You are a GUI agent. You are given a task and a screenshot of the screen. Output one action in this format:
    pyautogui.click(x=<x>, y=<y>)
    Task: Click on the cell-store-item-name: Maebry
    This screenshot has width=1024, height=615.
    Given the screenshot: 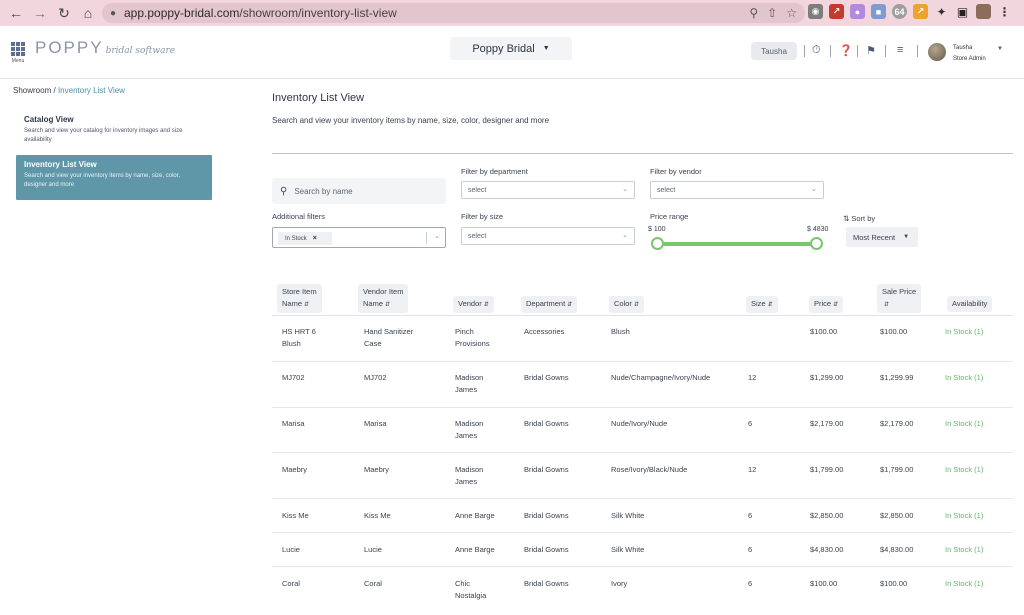 What is the action you would take?
    pyautogui.click(x=294, y=470)
    